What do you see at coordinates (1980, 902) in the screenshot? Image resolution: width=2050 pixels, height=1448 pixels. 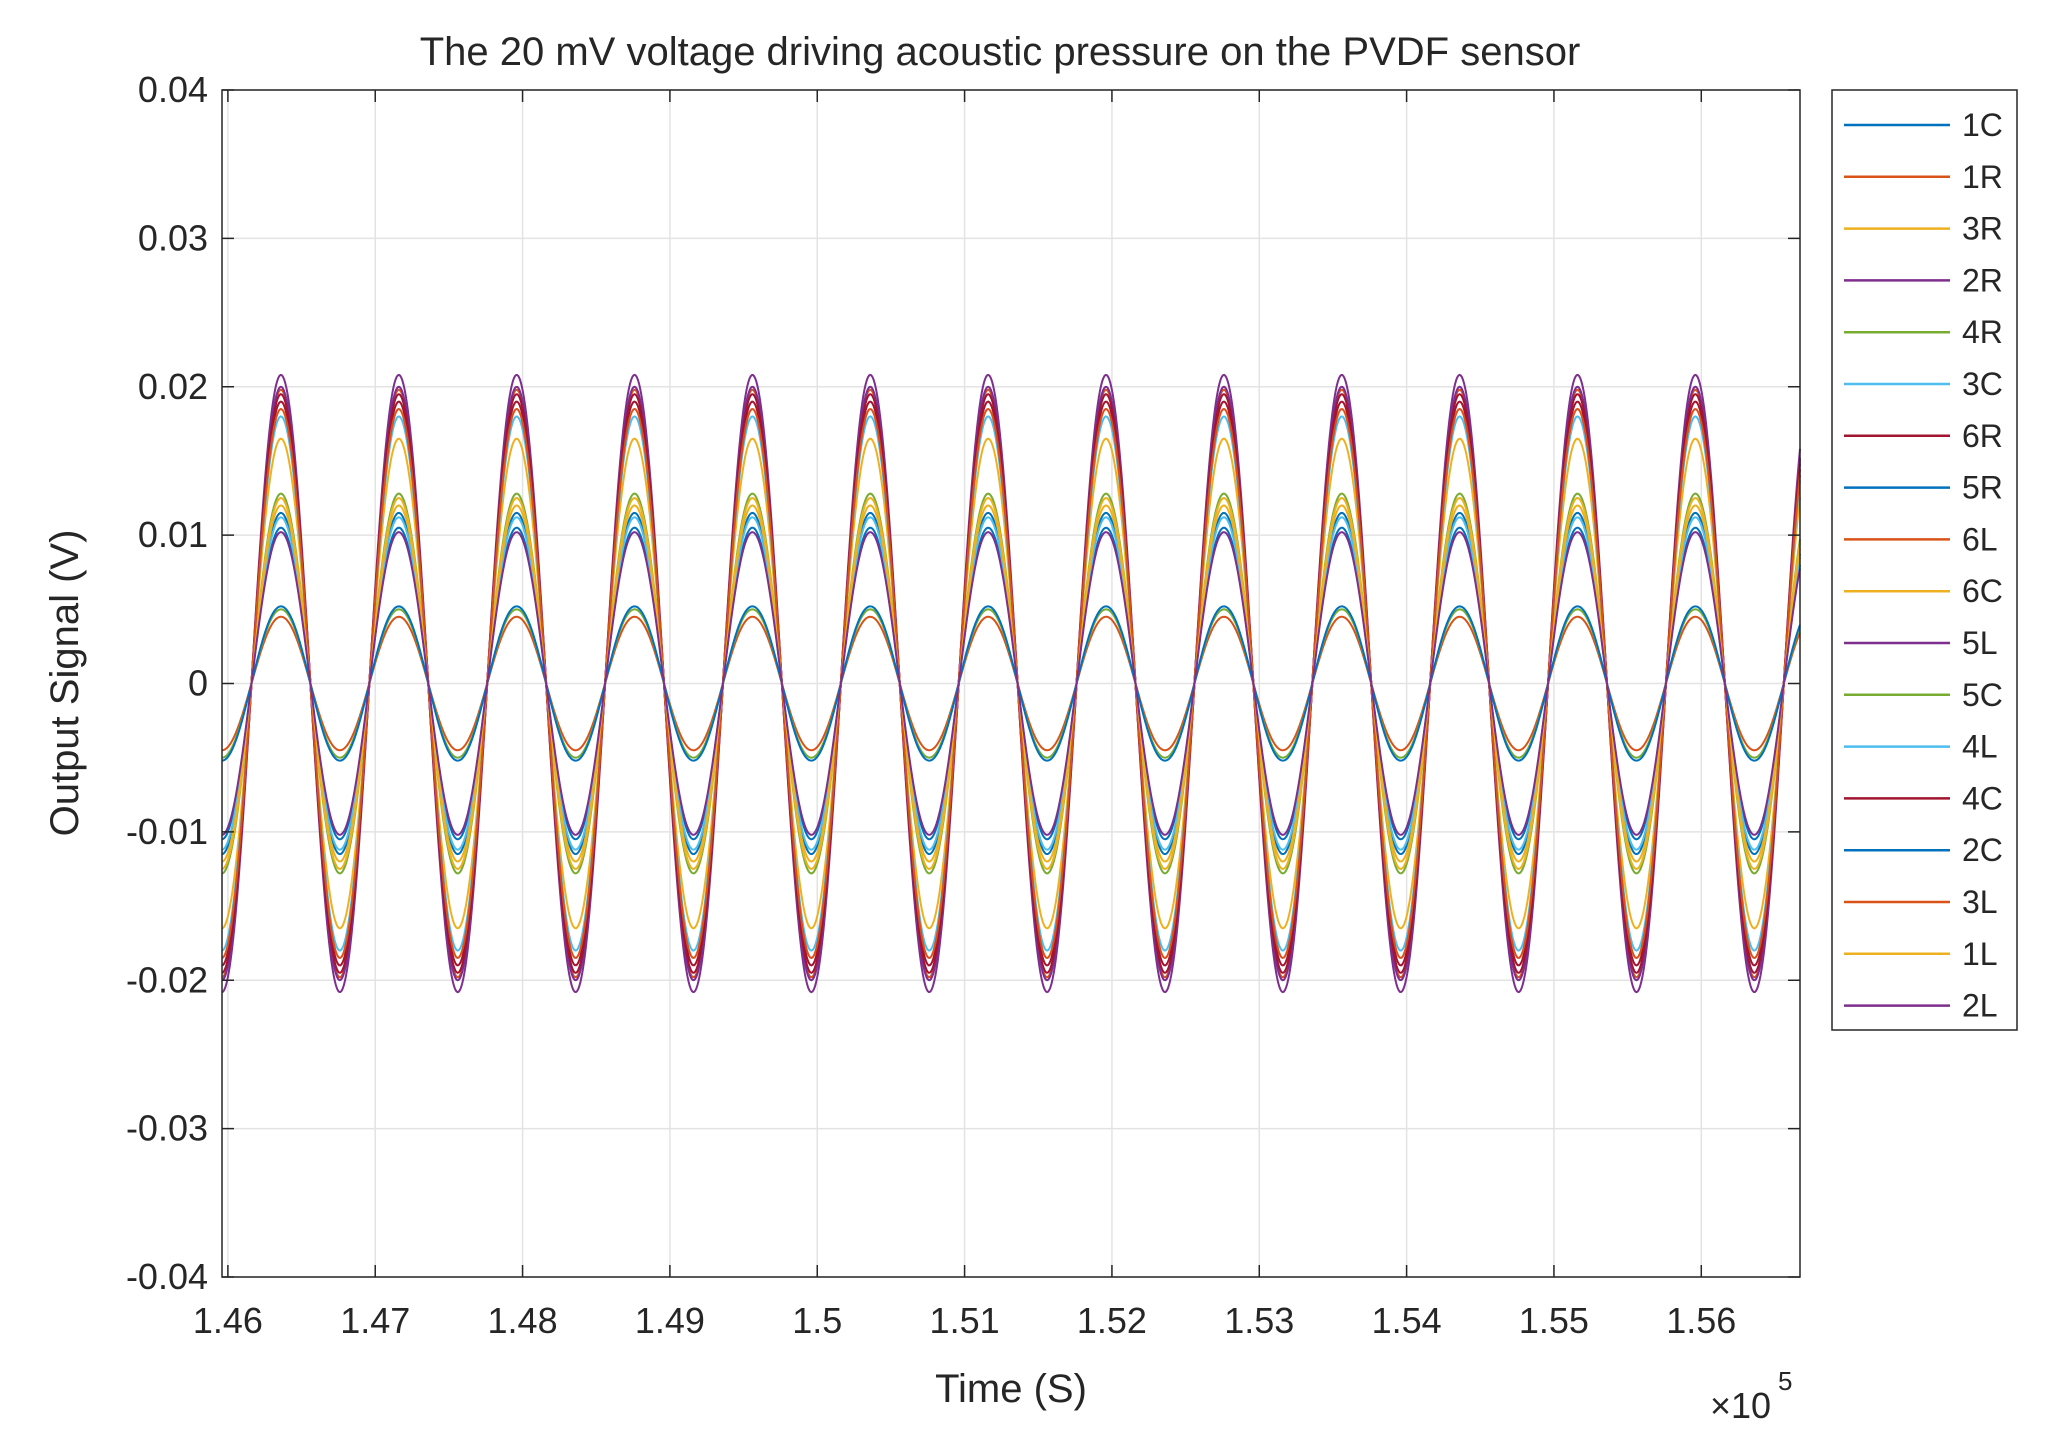 I see `legend-label-3L: 3L` at bounding box center [1980, 902].